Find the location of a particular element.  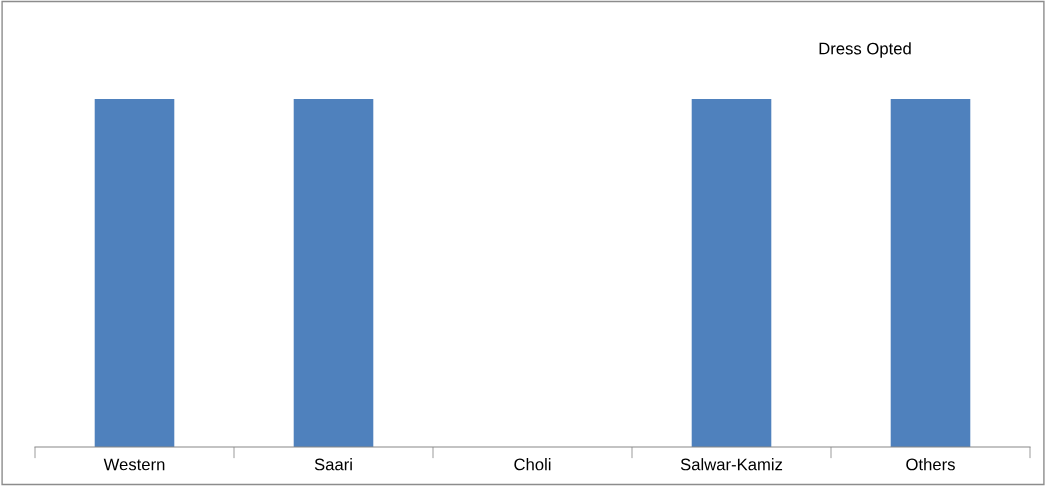

x-tick-label: Saari is located at coordinates (333, 464).